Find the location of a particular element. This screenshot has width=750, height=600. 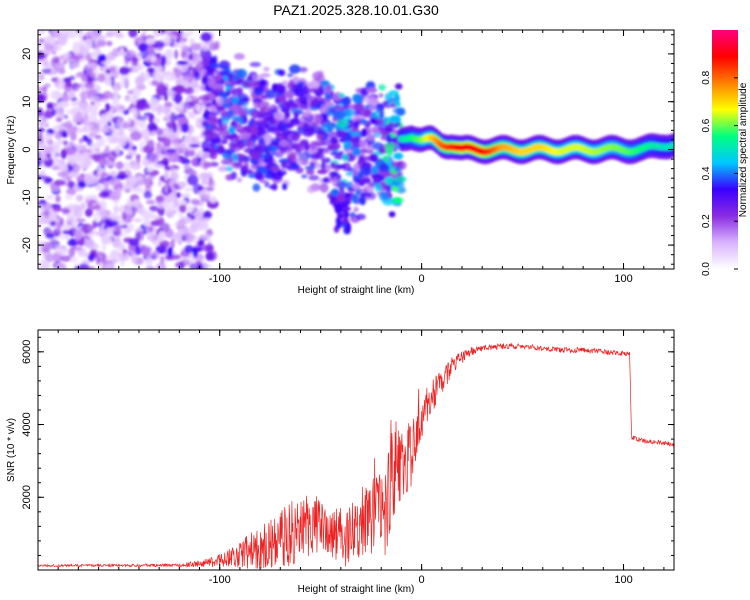

colorbar-ticks: 0.0 0.2 0.4 0.6 0.8 is located at coordinates (719, 173).